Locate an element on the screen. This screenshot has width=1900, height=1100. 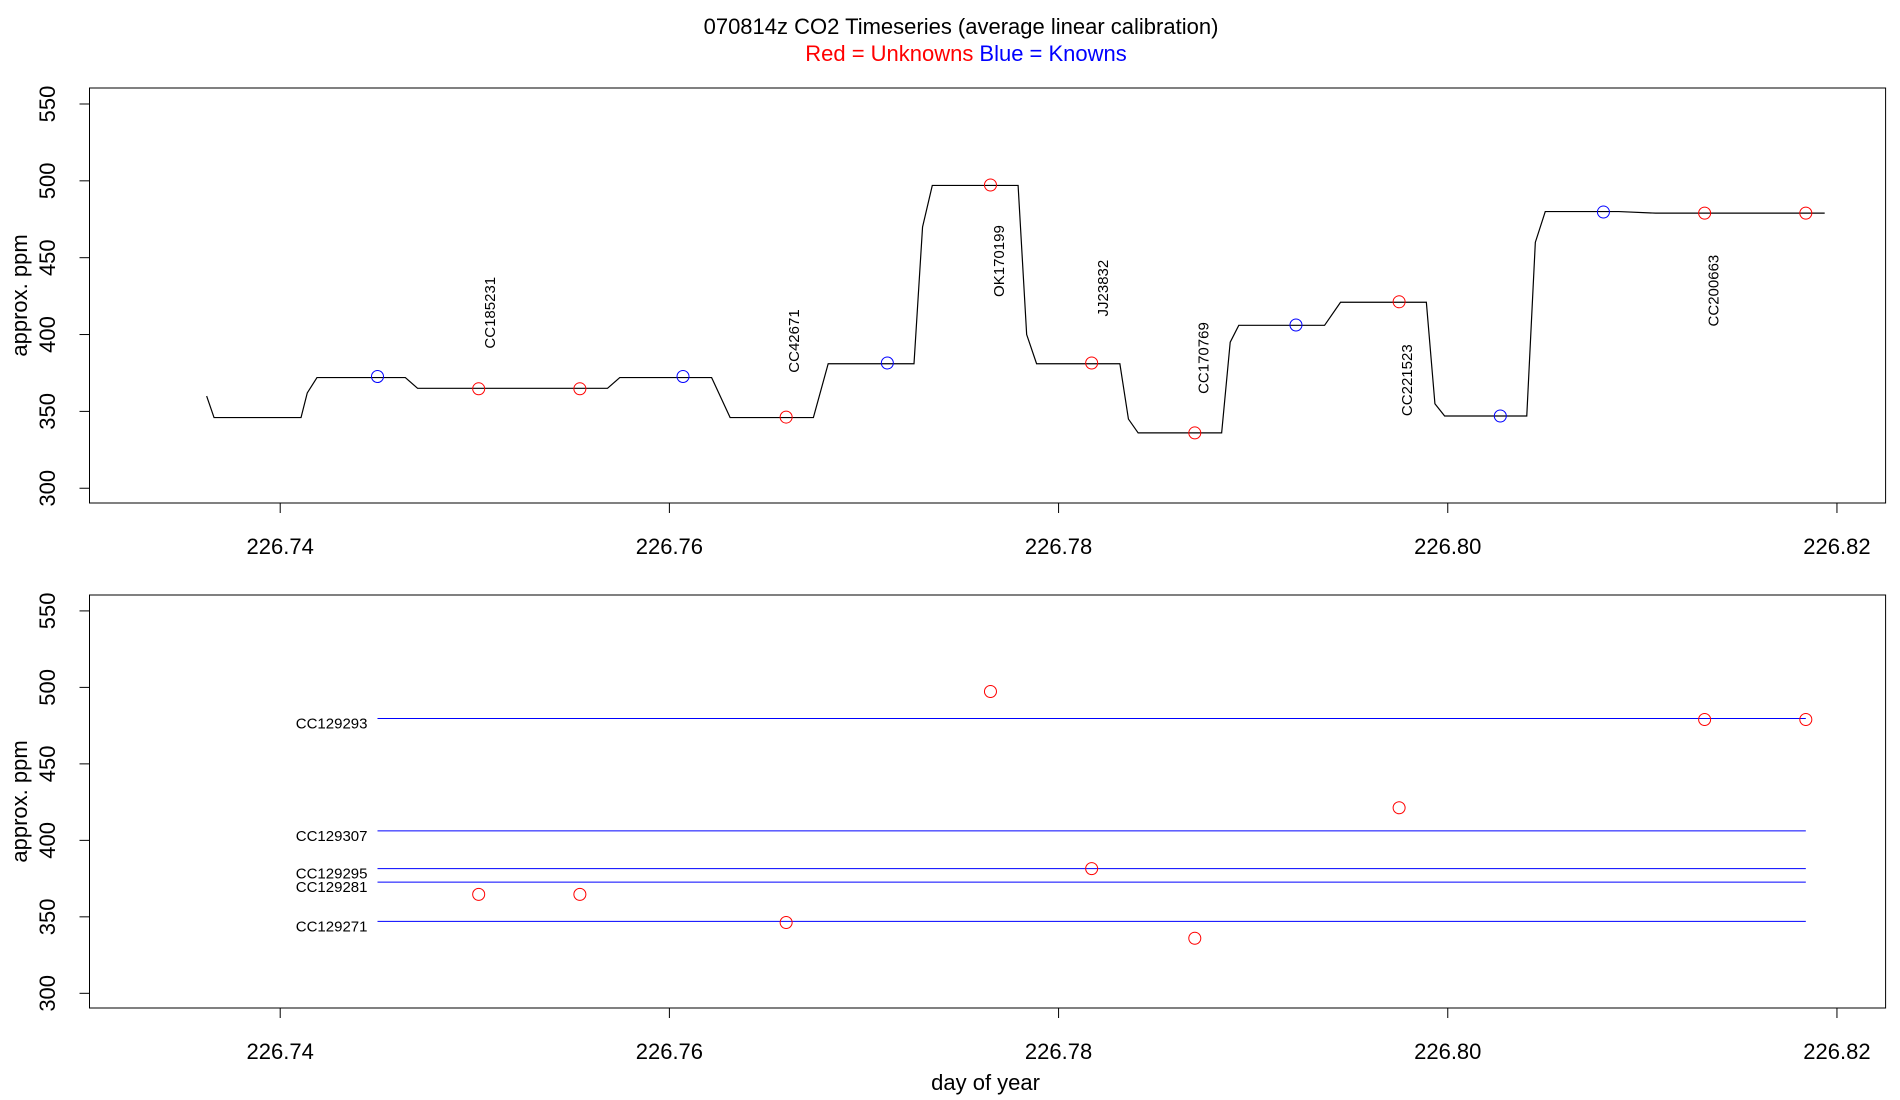
annotation: CC42671 is located at coordinates (794, 340).